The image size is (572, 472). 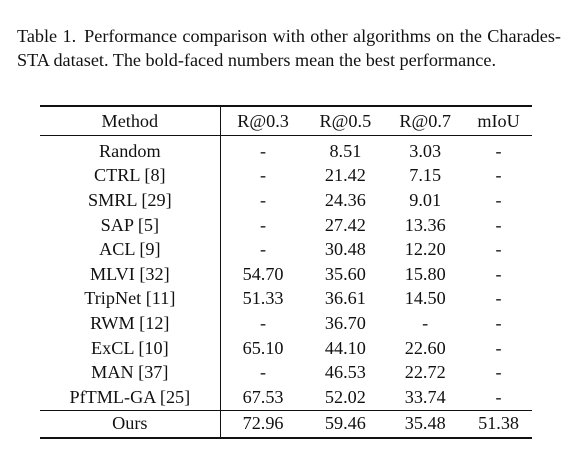 I want to click on r05-cell: 52.02, so click(x=345, y=396).